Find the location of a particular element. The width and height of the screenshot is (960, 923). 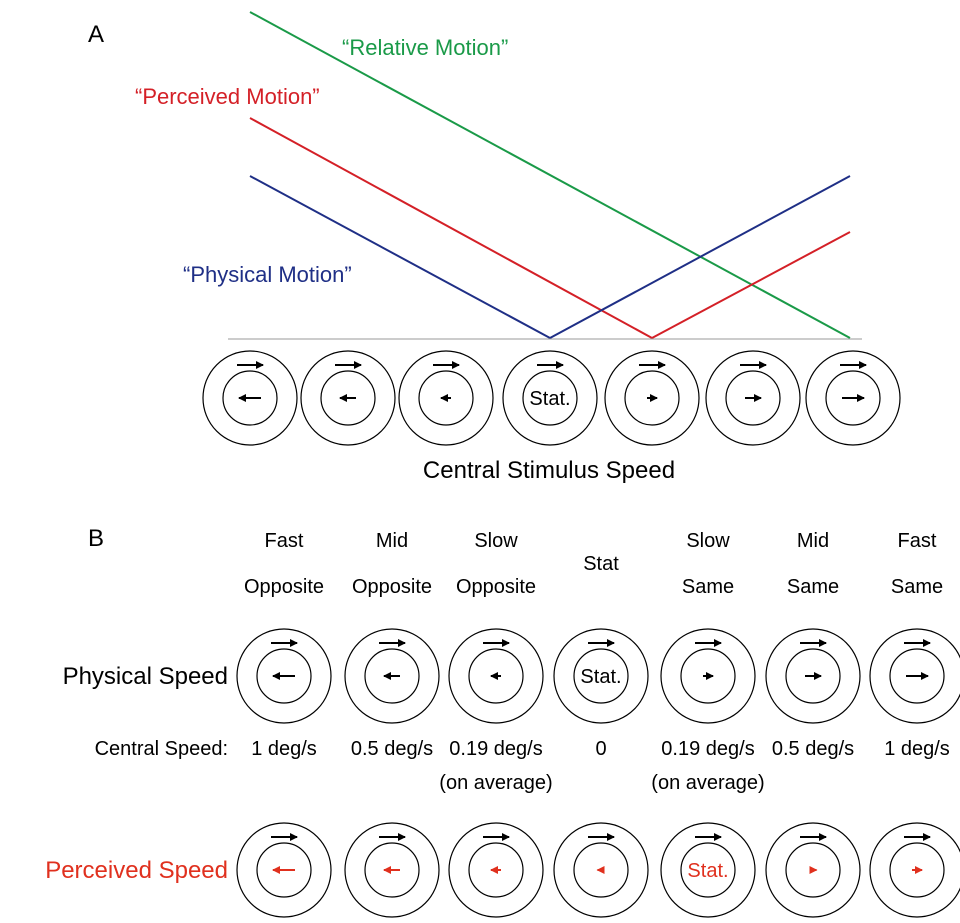

stimulus-a-4: Stat. is located at coordinates (550, 398).